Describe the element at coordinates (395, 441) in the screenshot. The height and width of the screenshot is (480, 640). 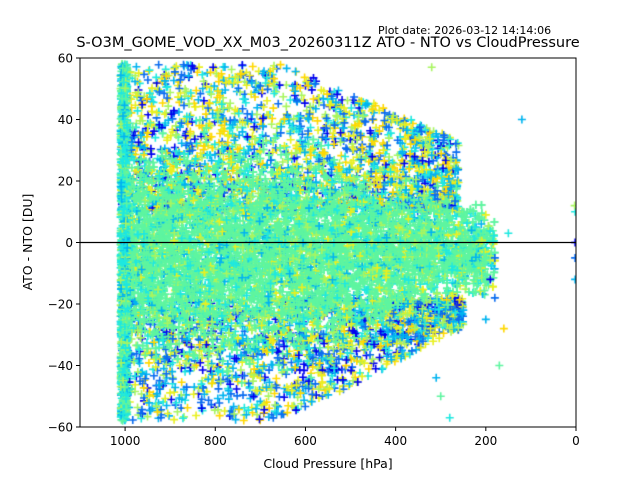
I see `x-tick-label: 400` at that location.